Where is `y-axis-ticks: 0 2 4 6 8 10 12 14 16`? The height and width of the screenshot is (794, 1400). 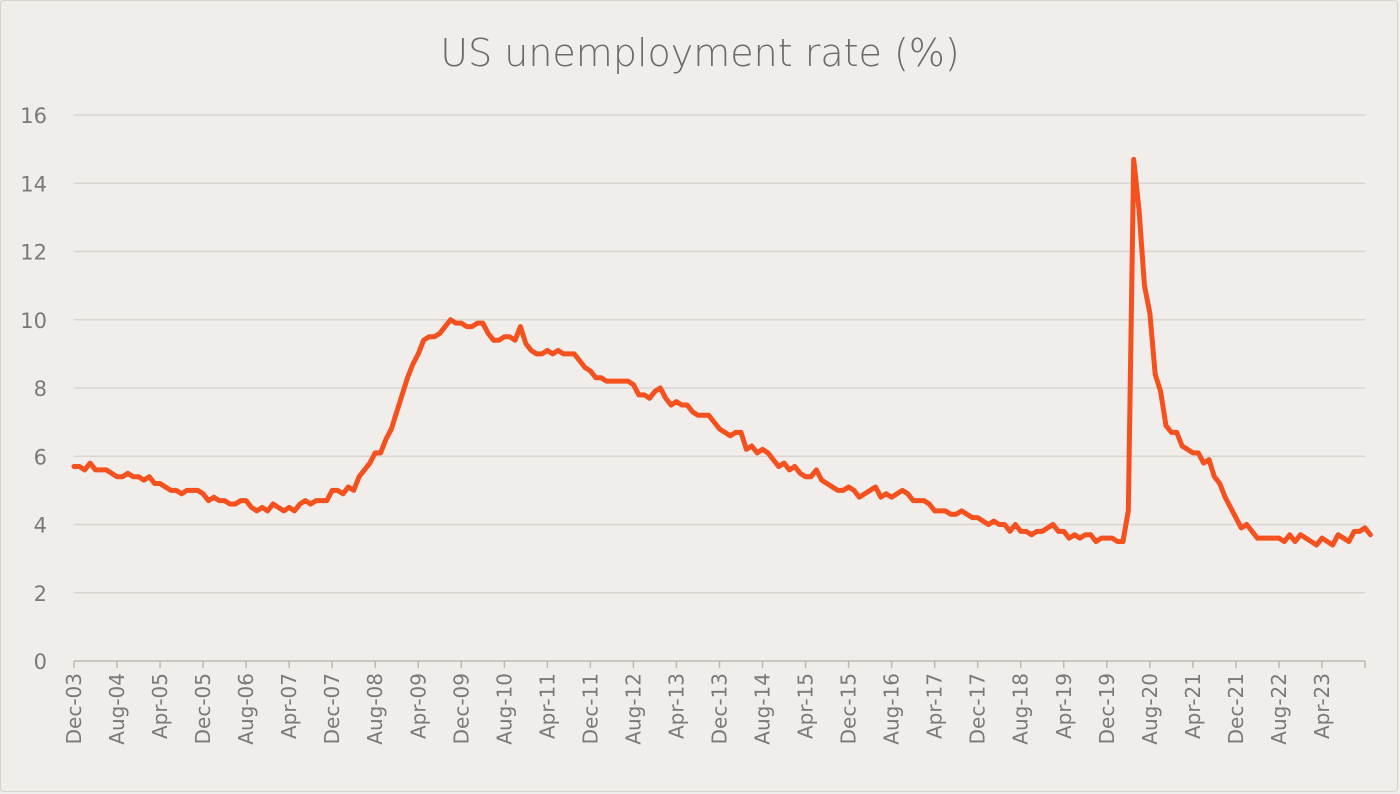 y-axis-ticks: 0 2 4 6 8 10 12 14 16 is located at coordinates (33, 389).